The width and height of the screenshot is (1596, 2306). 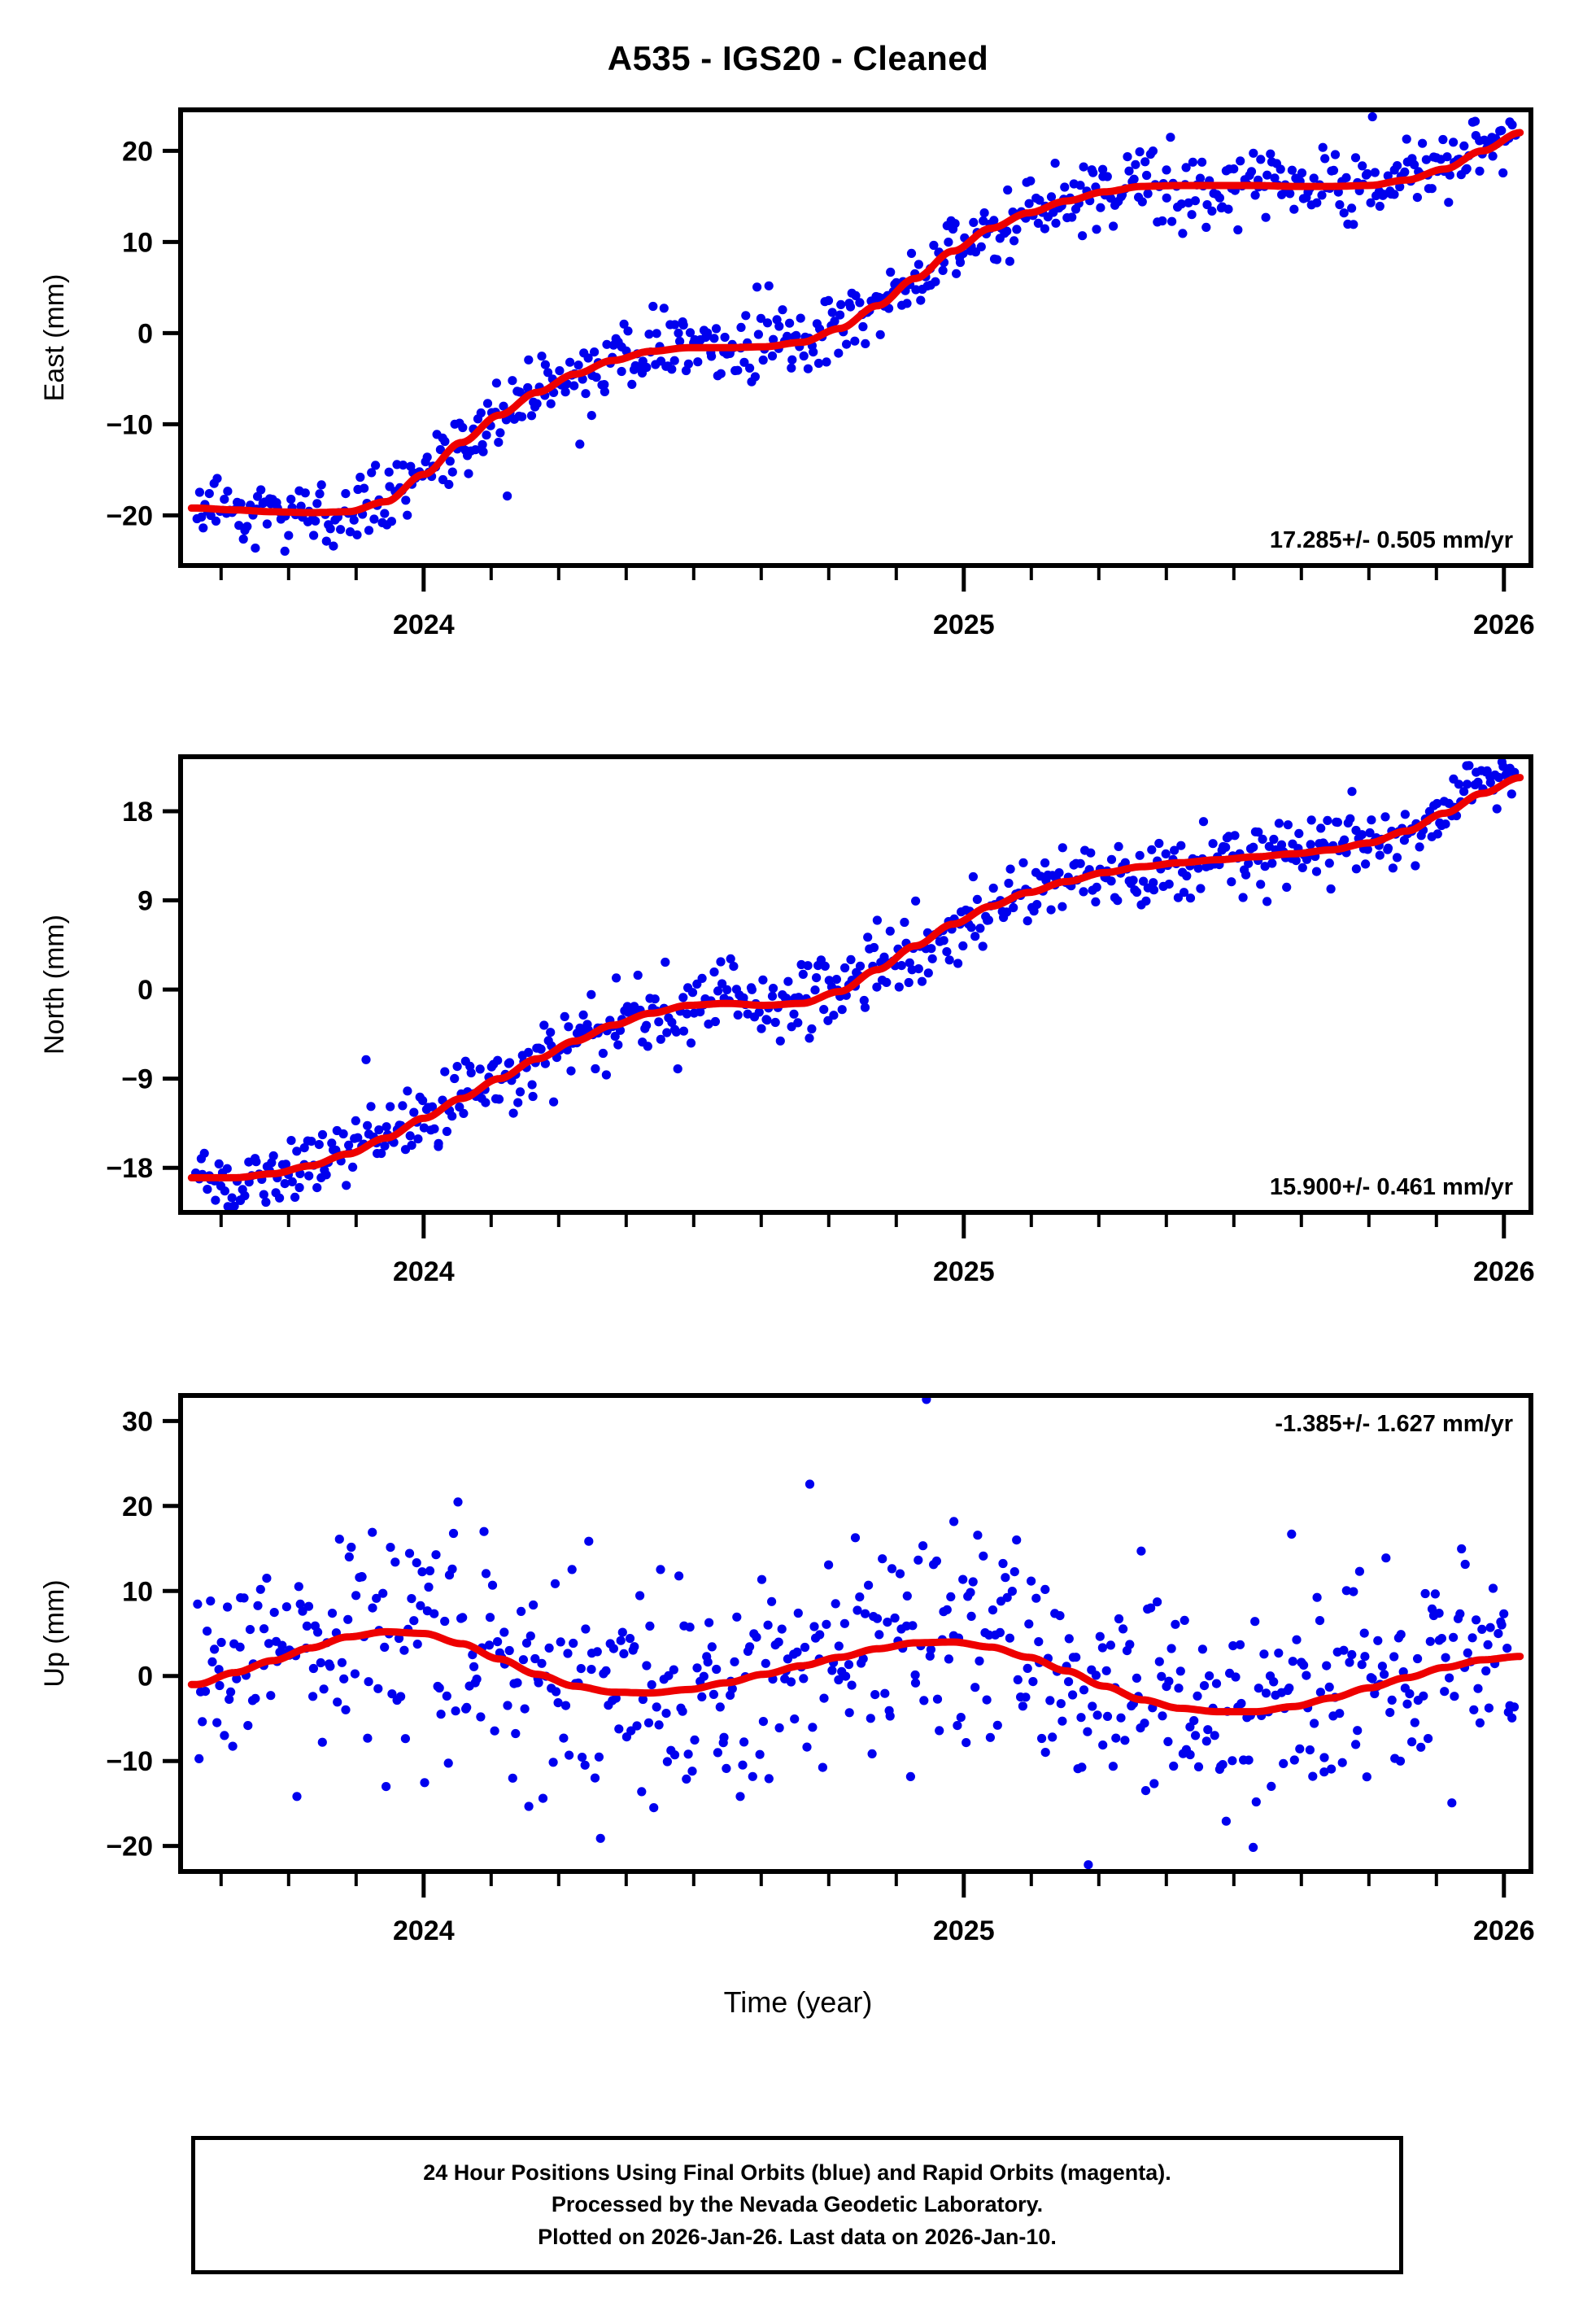 What do you see at coordinates (1391, 540) in the screenshot?
I see `rate-annotation-east: 17.285+/- 0.505 mm/yr` at bounding box center [1391, 540].